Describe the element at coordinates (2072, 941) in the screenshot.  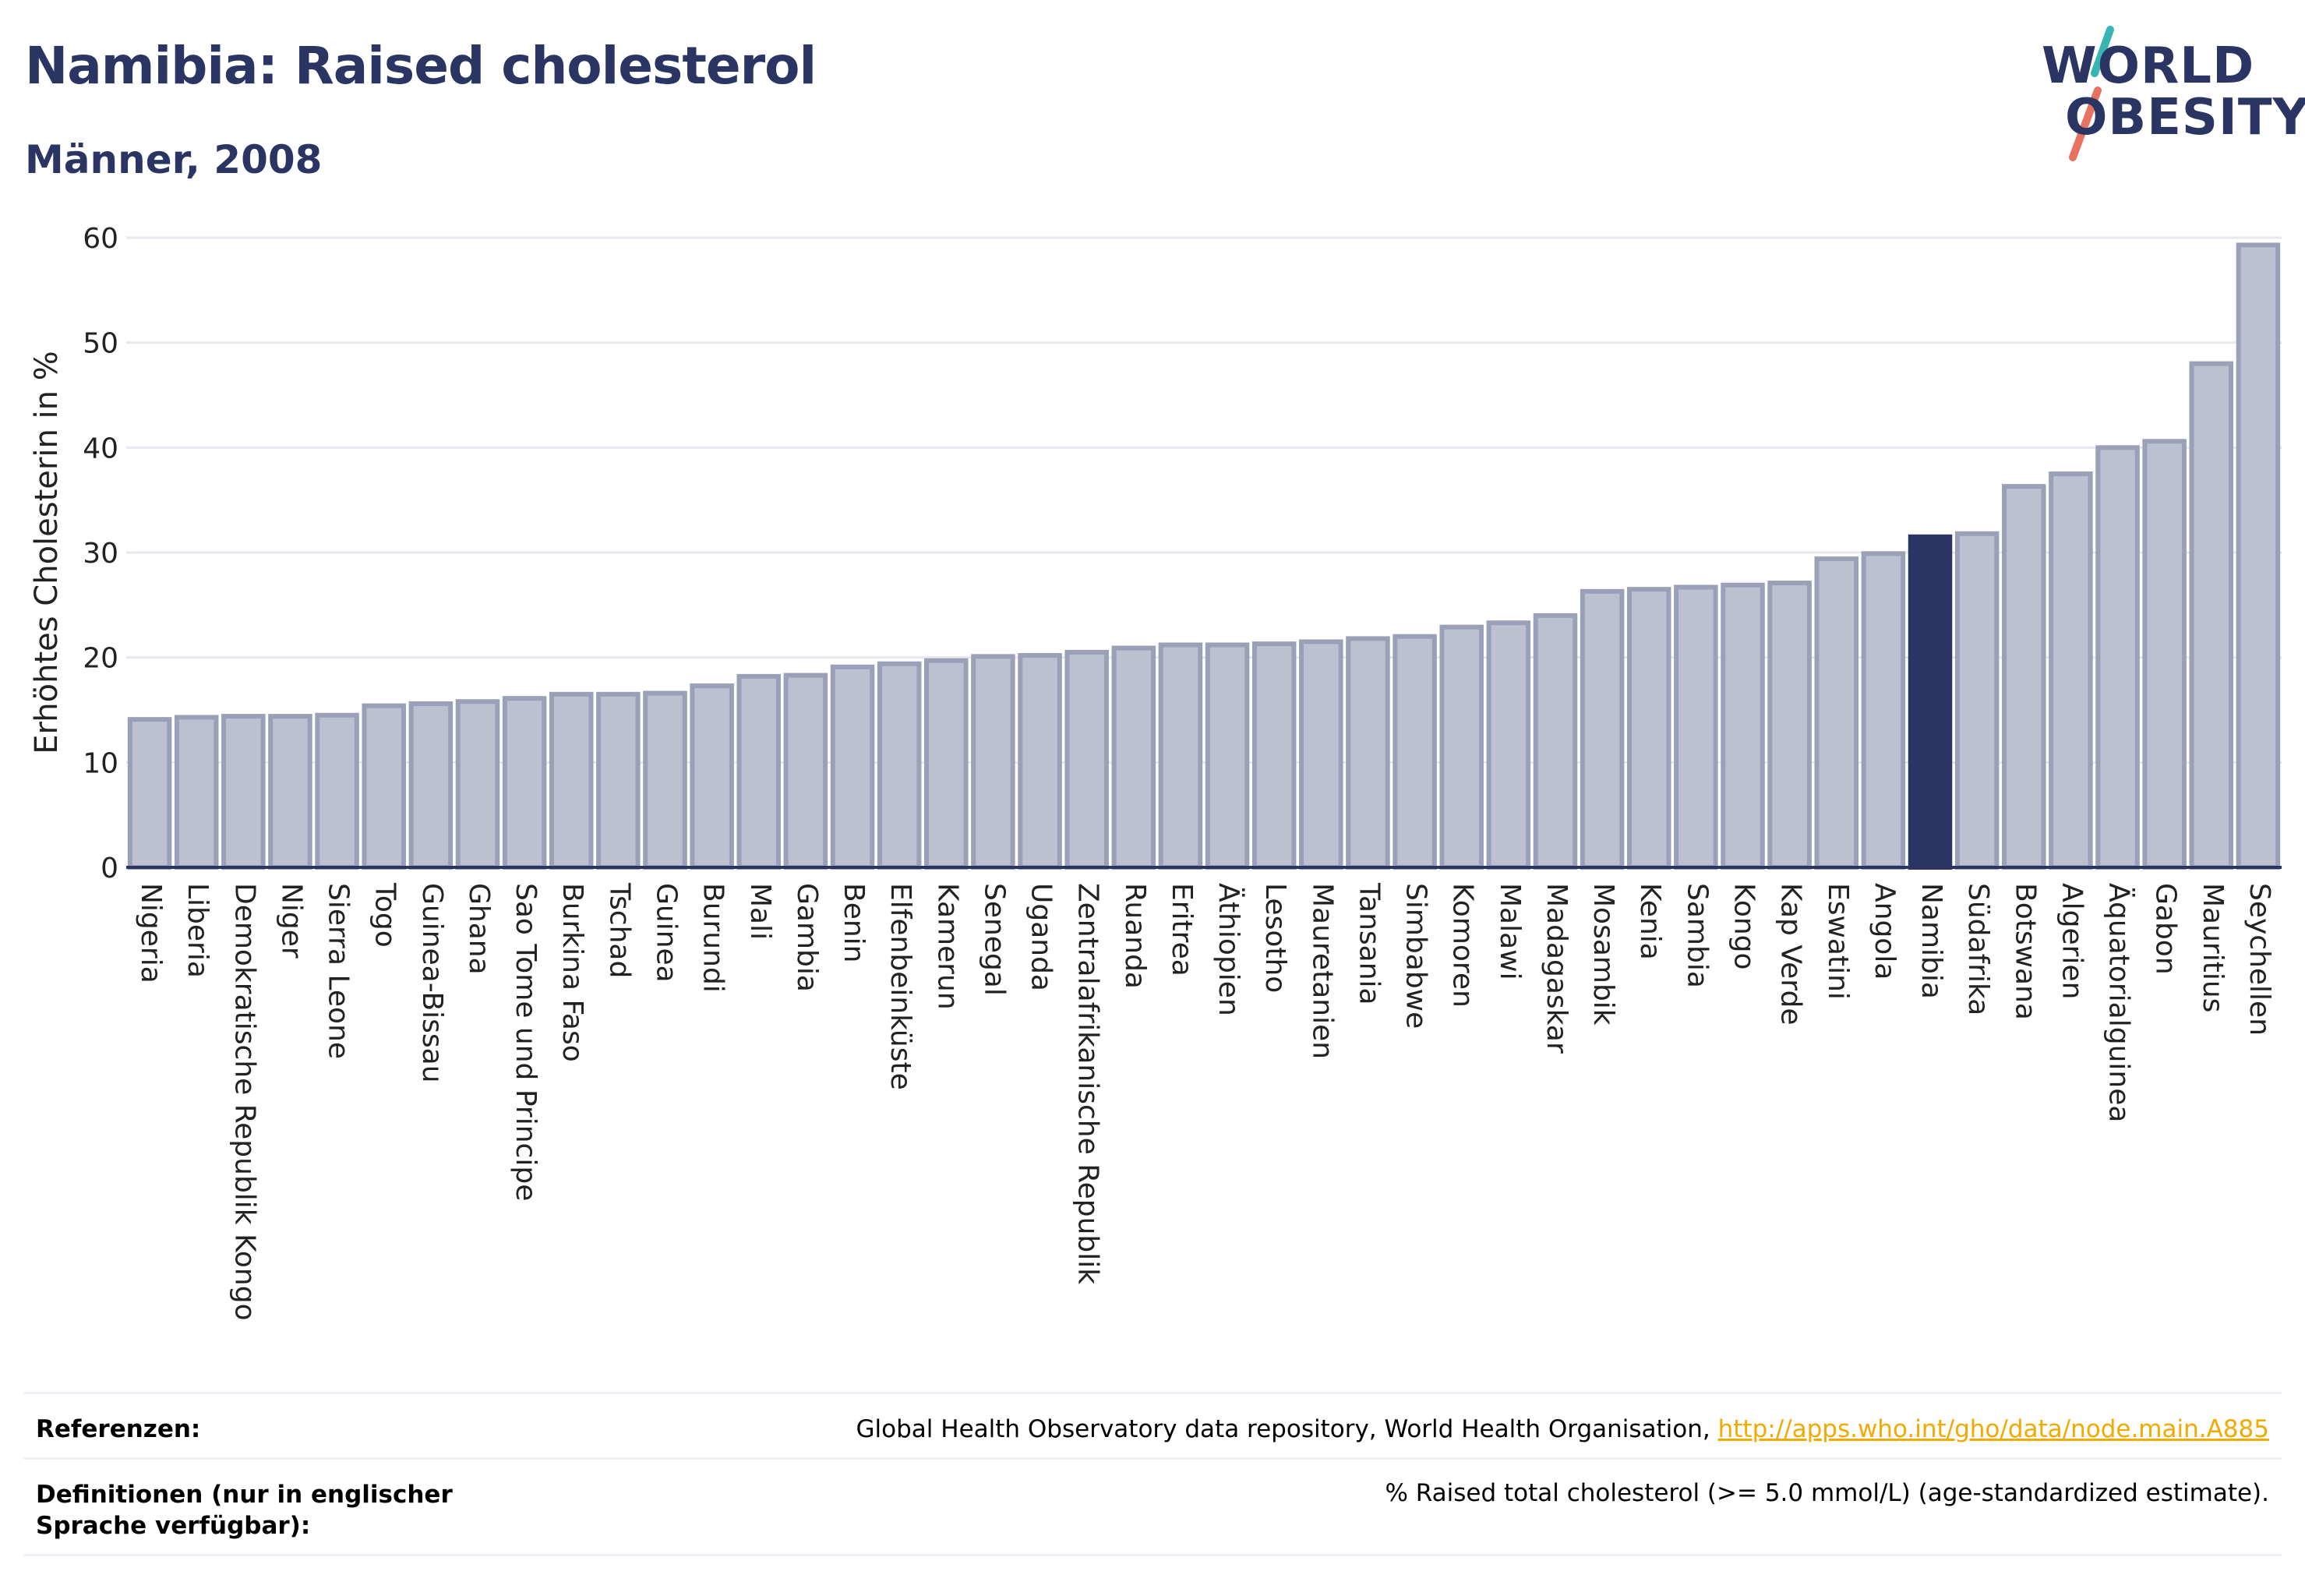
I see `x-tick-label: Algerien` at that location.